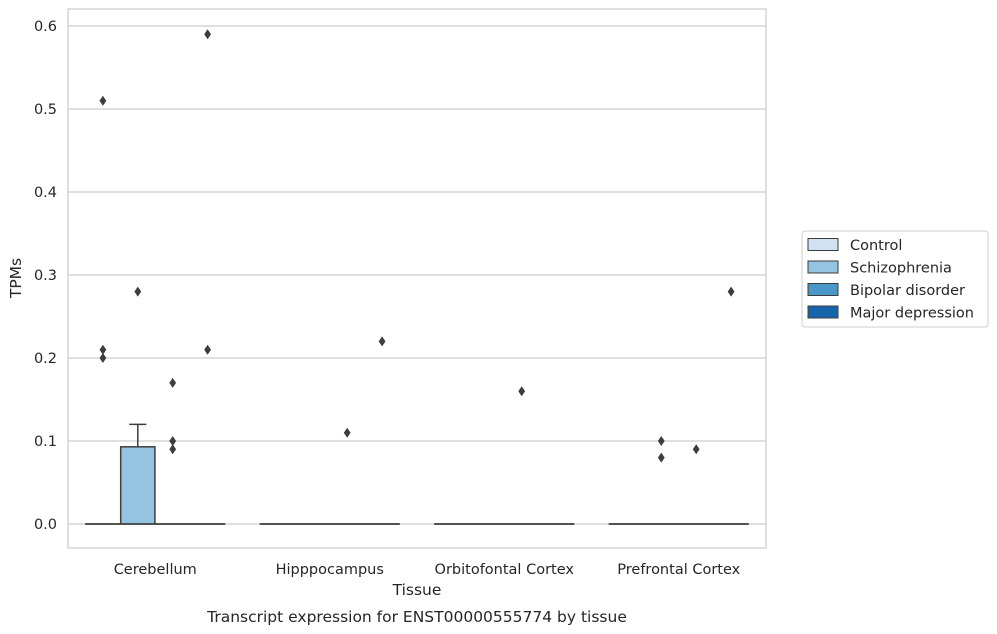 The width and height of the screenshot is (997, 634). What do you see at coordinates (45, 193) in the screenshot?
I see `y-tick-label: 0.4` at bounding box center [45, 193].